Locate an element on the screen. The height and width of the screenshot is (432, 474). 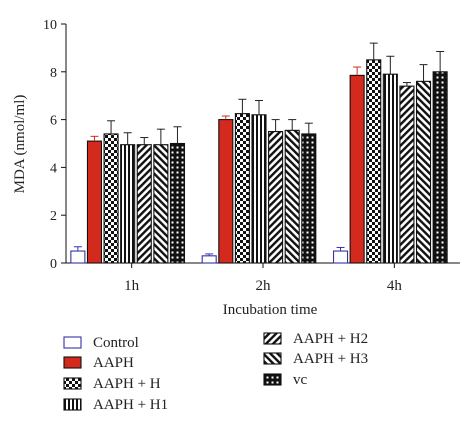
y-ticks: 0 2 4 6 8 10 is located at coordinates (54, 145).